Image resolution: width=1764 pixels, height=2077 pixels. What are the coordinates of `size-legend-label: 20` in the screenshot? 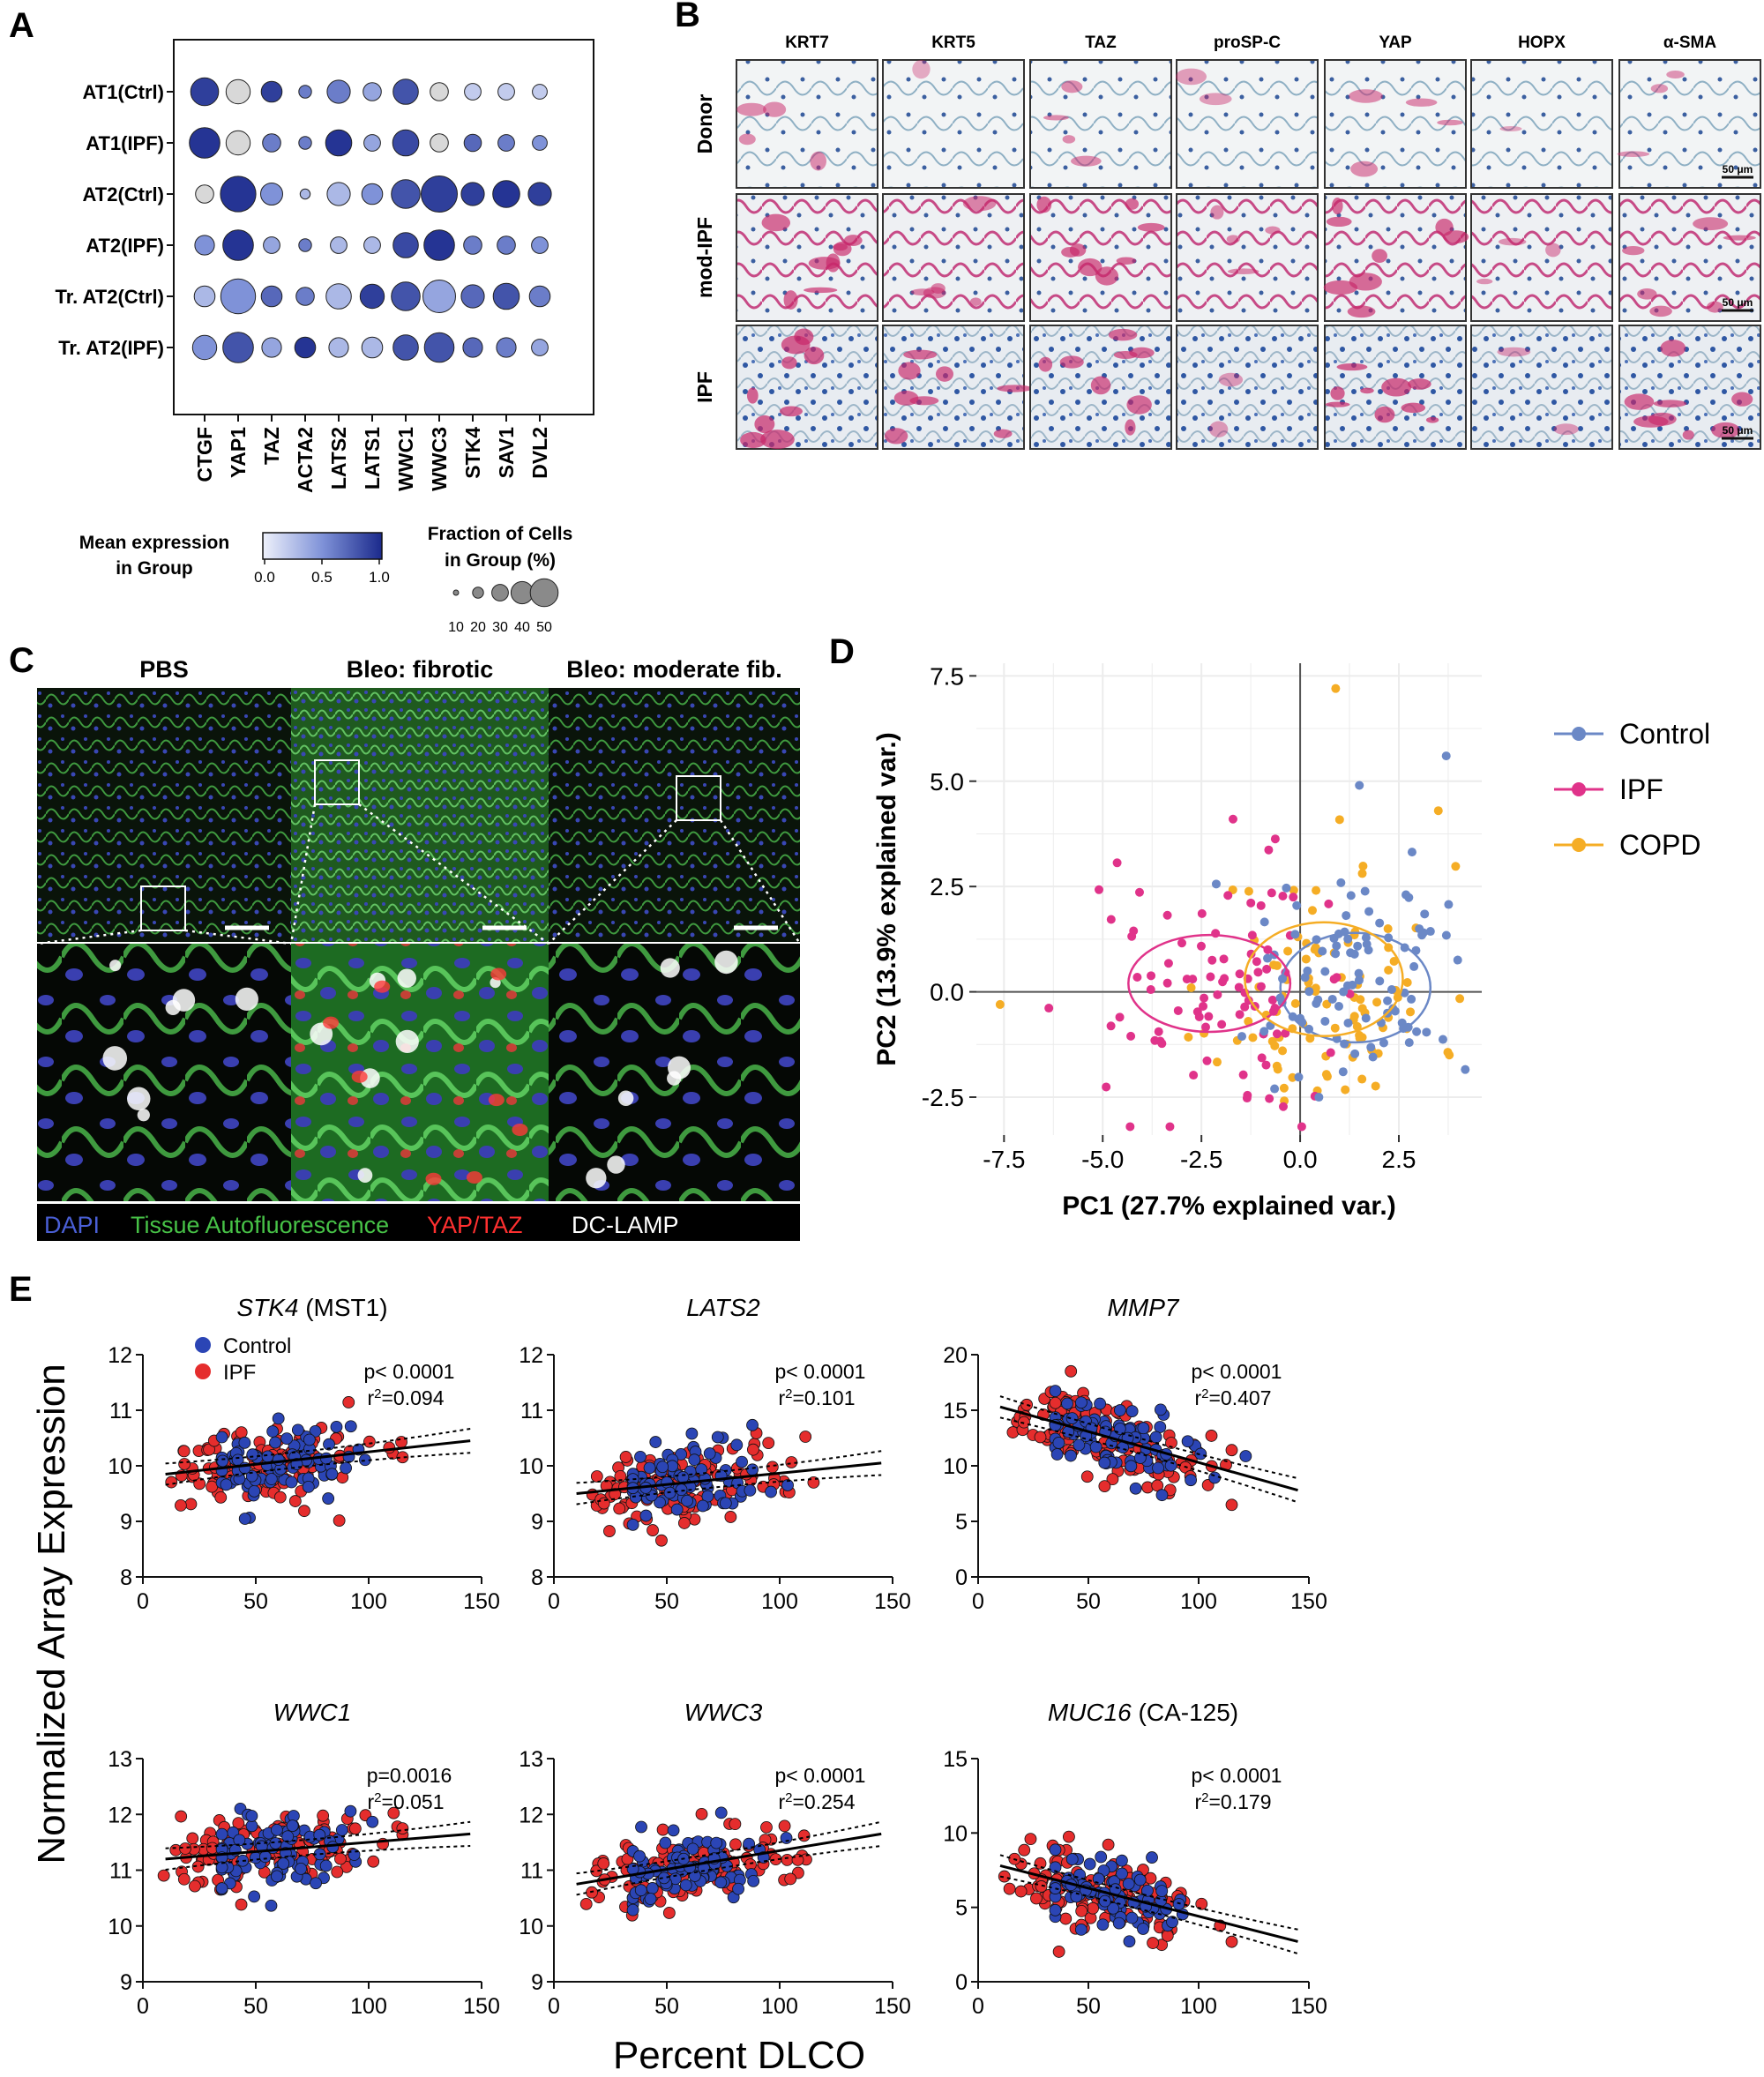 It's located at (478, 628).